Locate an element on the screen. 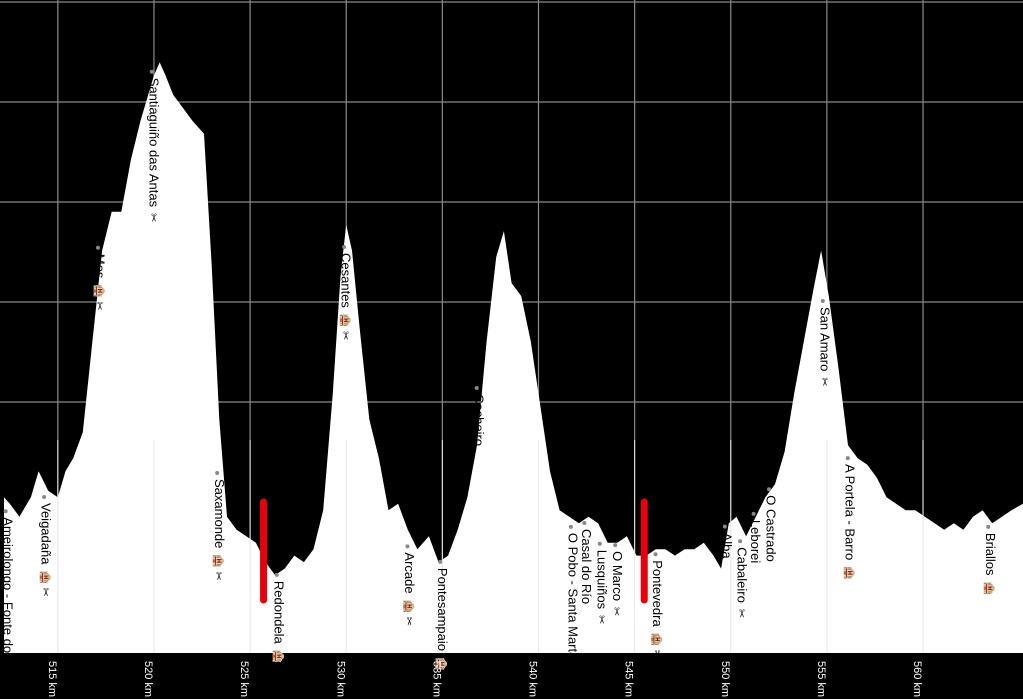 Image resolution: width=1023 pixels, height=699 pixels. place-label: Briallos 🏨 is located at coordinates (990, 560).